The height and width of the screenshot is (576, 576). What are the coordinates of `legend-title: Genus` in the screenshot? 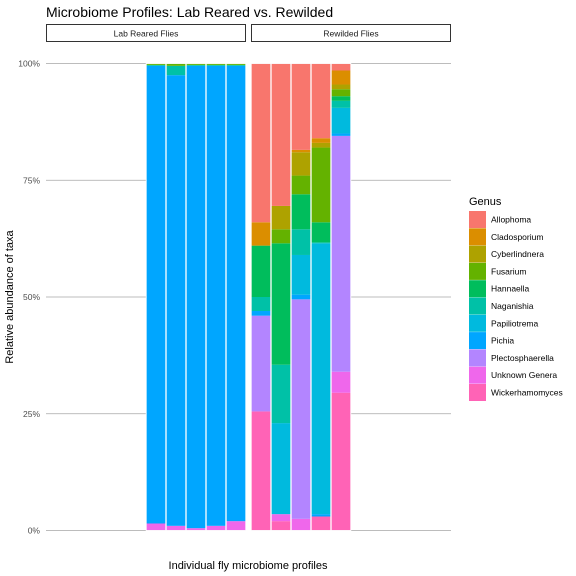 It's located at (485, 202).